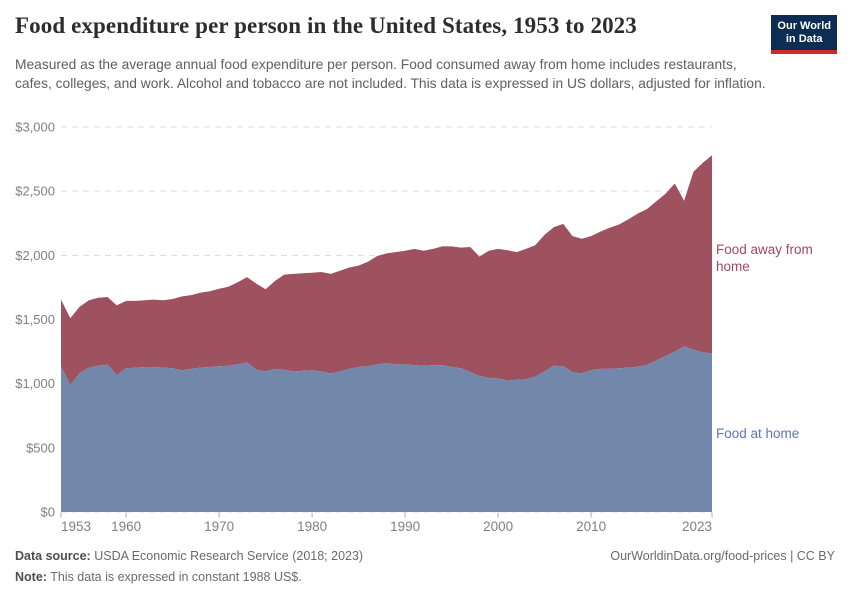 The width and height of the screenshot is (850, 600). Describe the element at coordinates (53, 556) in the screenshot. I see `data-source-label: Data source:` at that location.